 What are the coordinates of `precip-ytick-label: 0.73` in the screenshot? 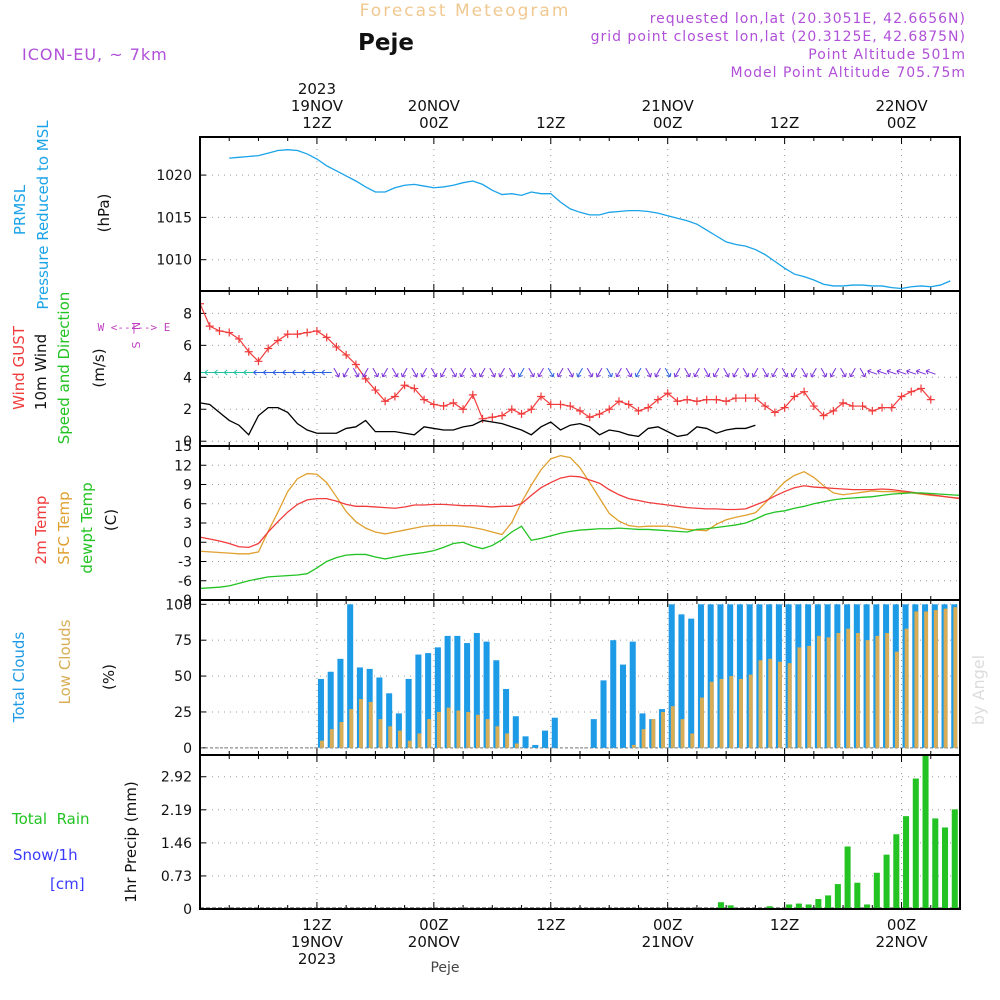 It's located at (176, 877).